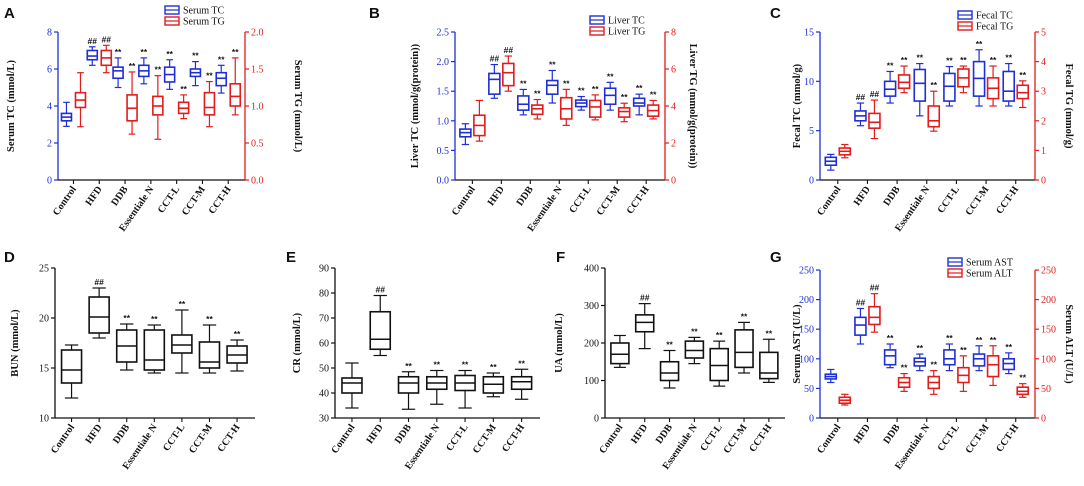 The width and height of the screenshot is (1084, 486). I want to click on y-axis-label-left: BUN (mmol/L), so click(15, 343).